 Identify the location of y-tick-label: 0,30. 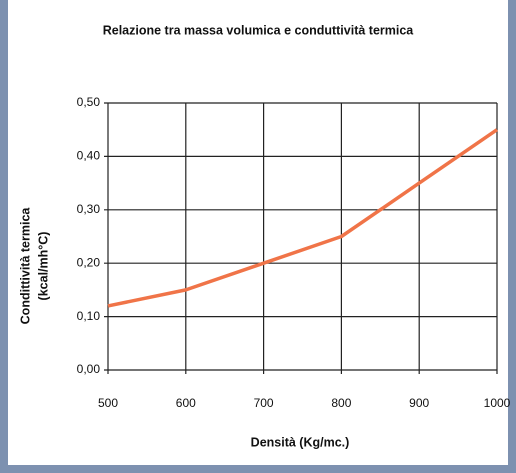
(89, 209).